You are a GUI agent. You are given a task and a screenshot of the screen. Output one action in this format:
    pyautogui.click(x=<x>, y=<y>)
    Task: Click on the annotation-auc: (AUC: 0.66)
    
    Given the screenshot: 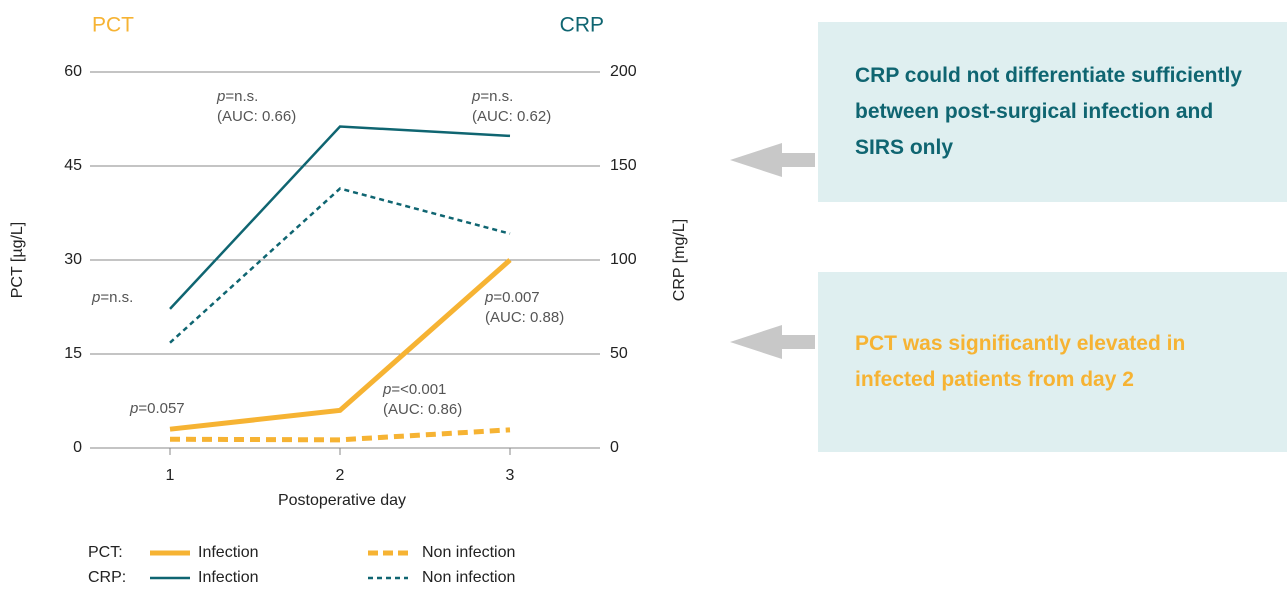 What is the action you would take?
    pyautogui.click(x=256, y=116)
    